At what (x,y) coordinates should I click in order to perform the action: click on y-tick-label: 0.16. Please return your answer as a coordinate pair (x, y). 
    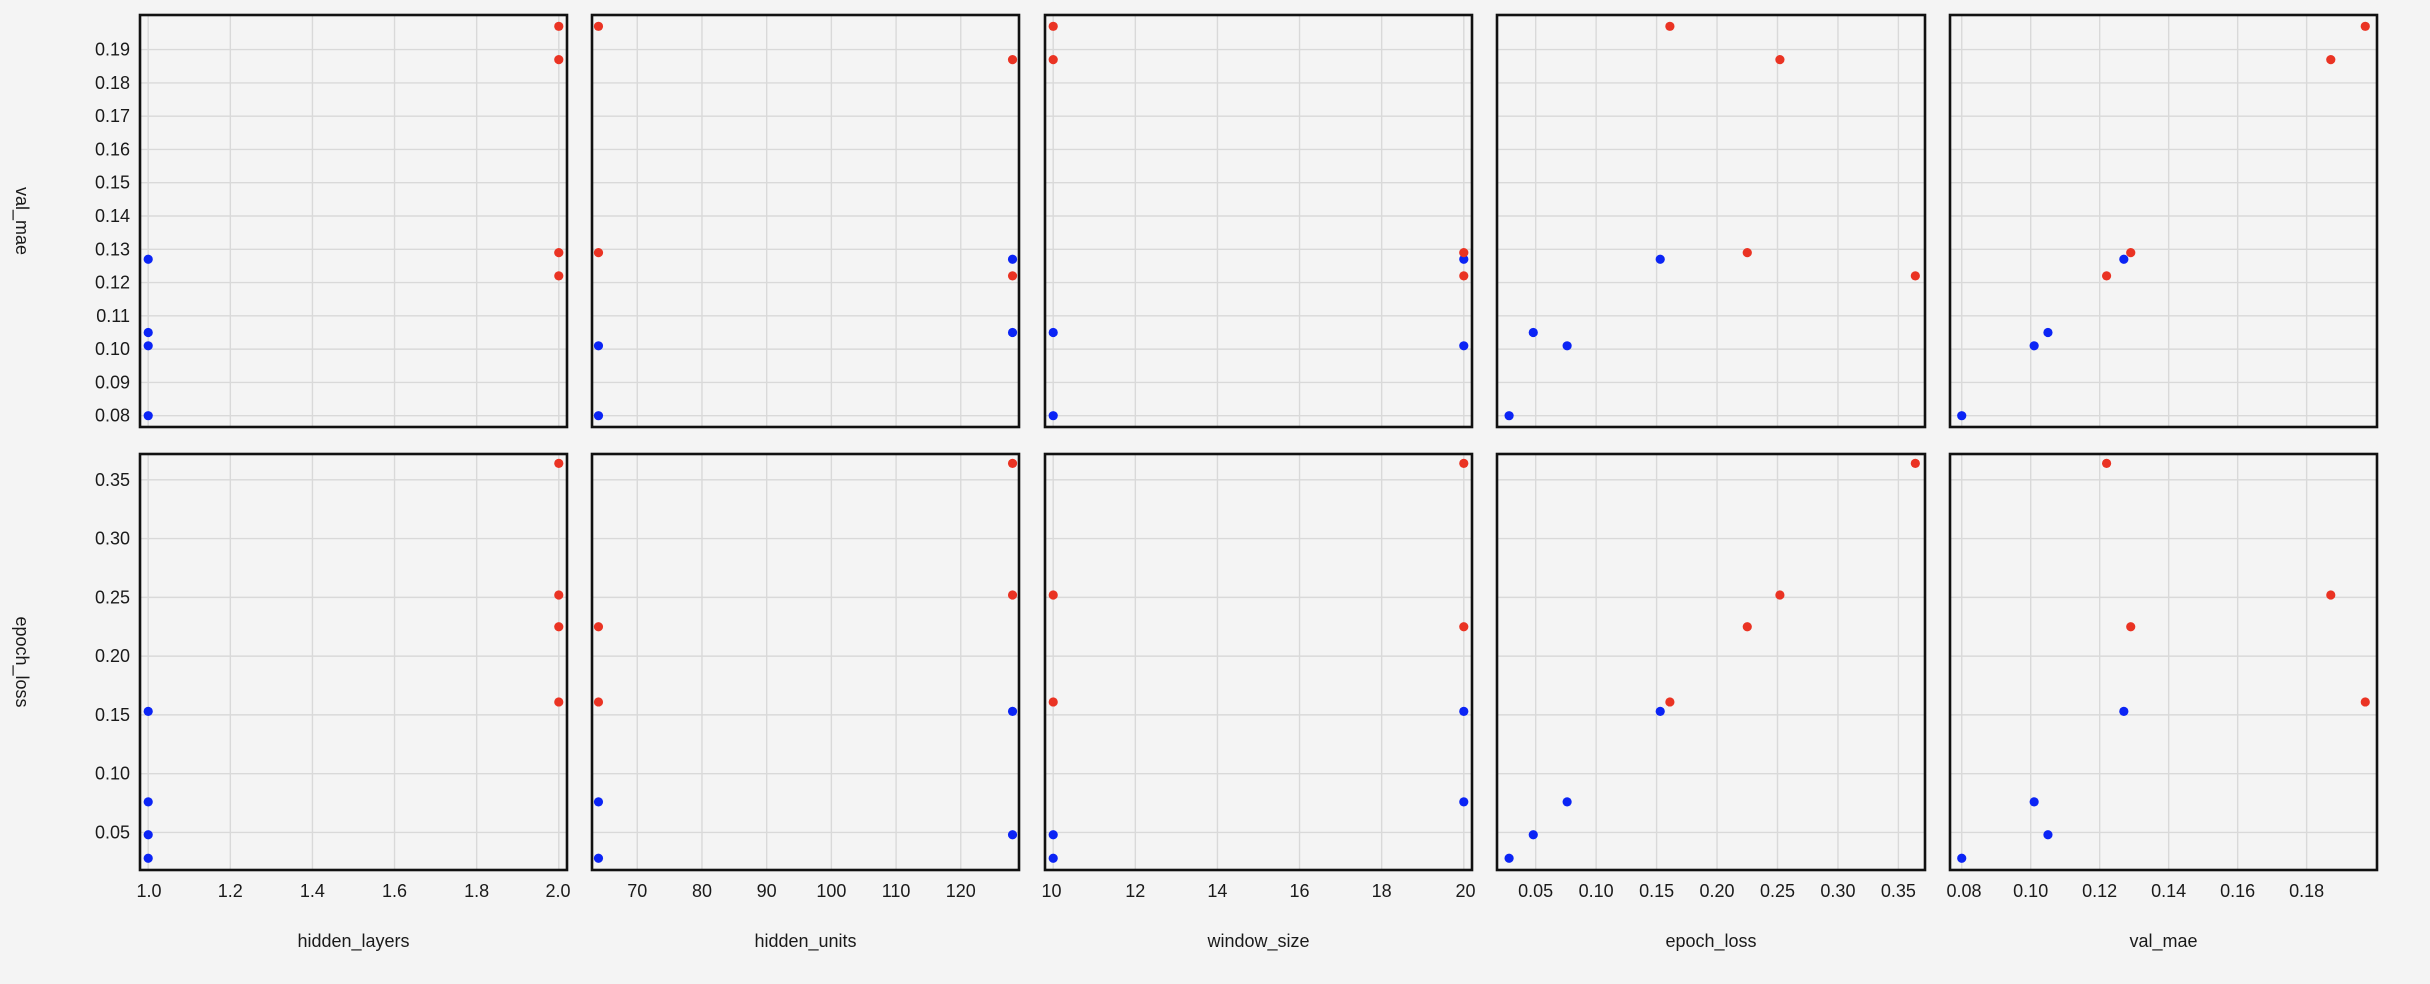
    Looking at the image, I should click on (112, 149).